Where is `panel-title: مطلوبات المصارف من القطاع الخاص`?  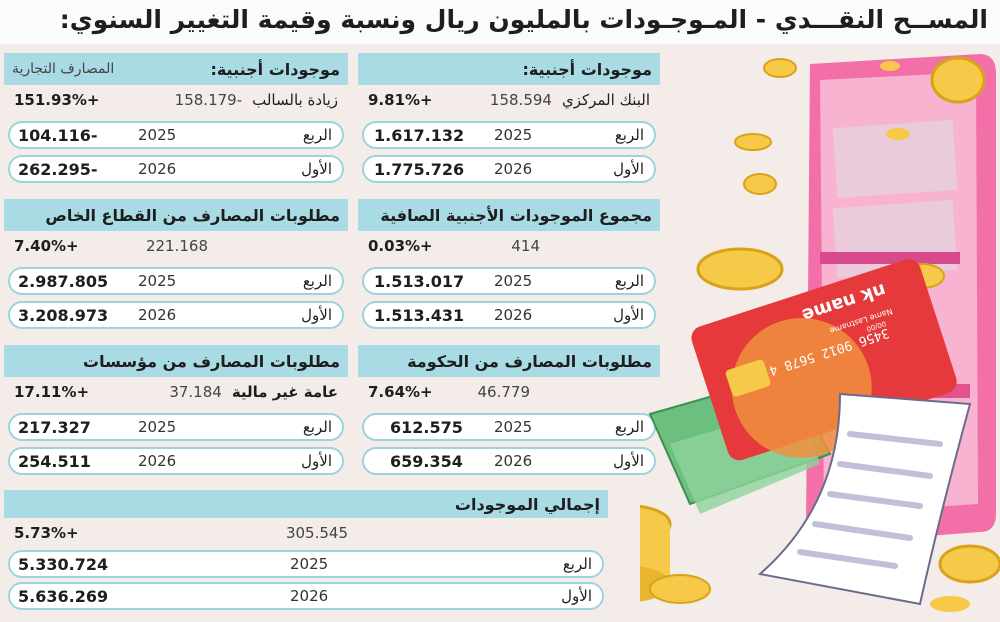
panel-title: مطلوبات المصارف من القطاع الخاص is located at coordinates (192, 215).